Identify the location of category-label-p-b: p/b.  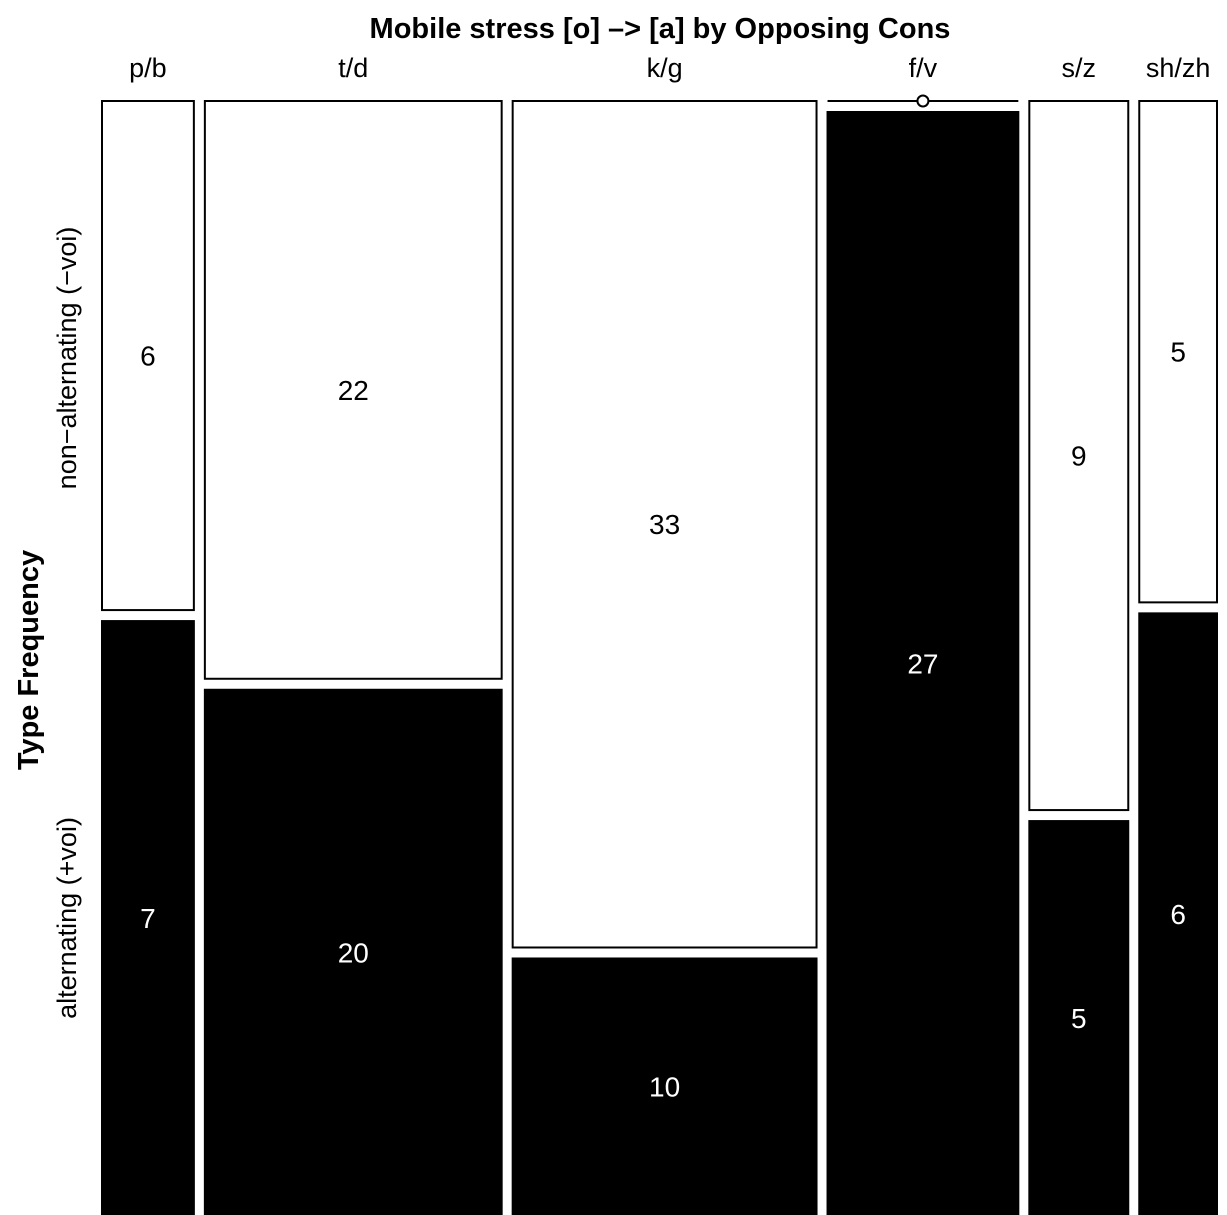
(148, 68).